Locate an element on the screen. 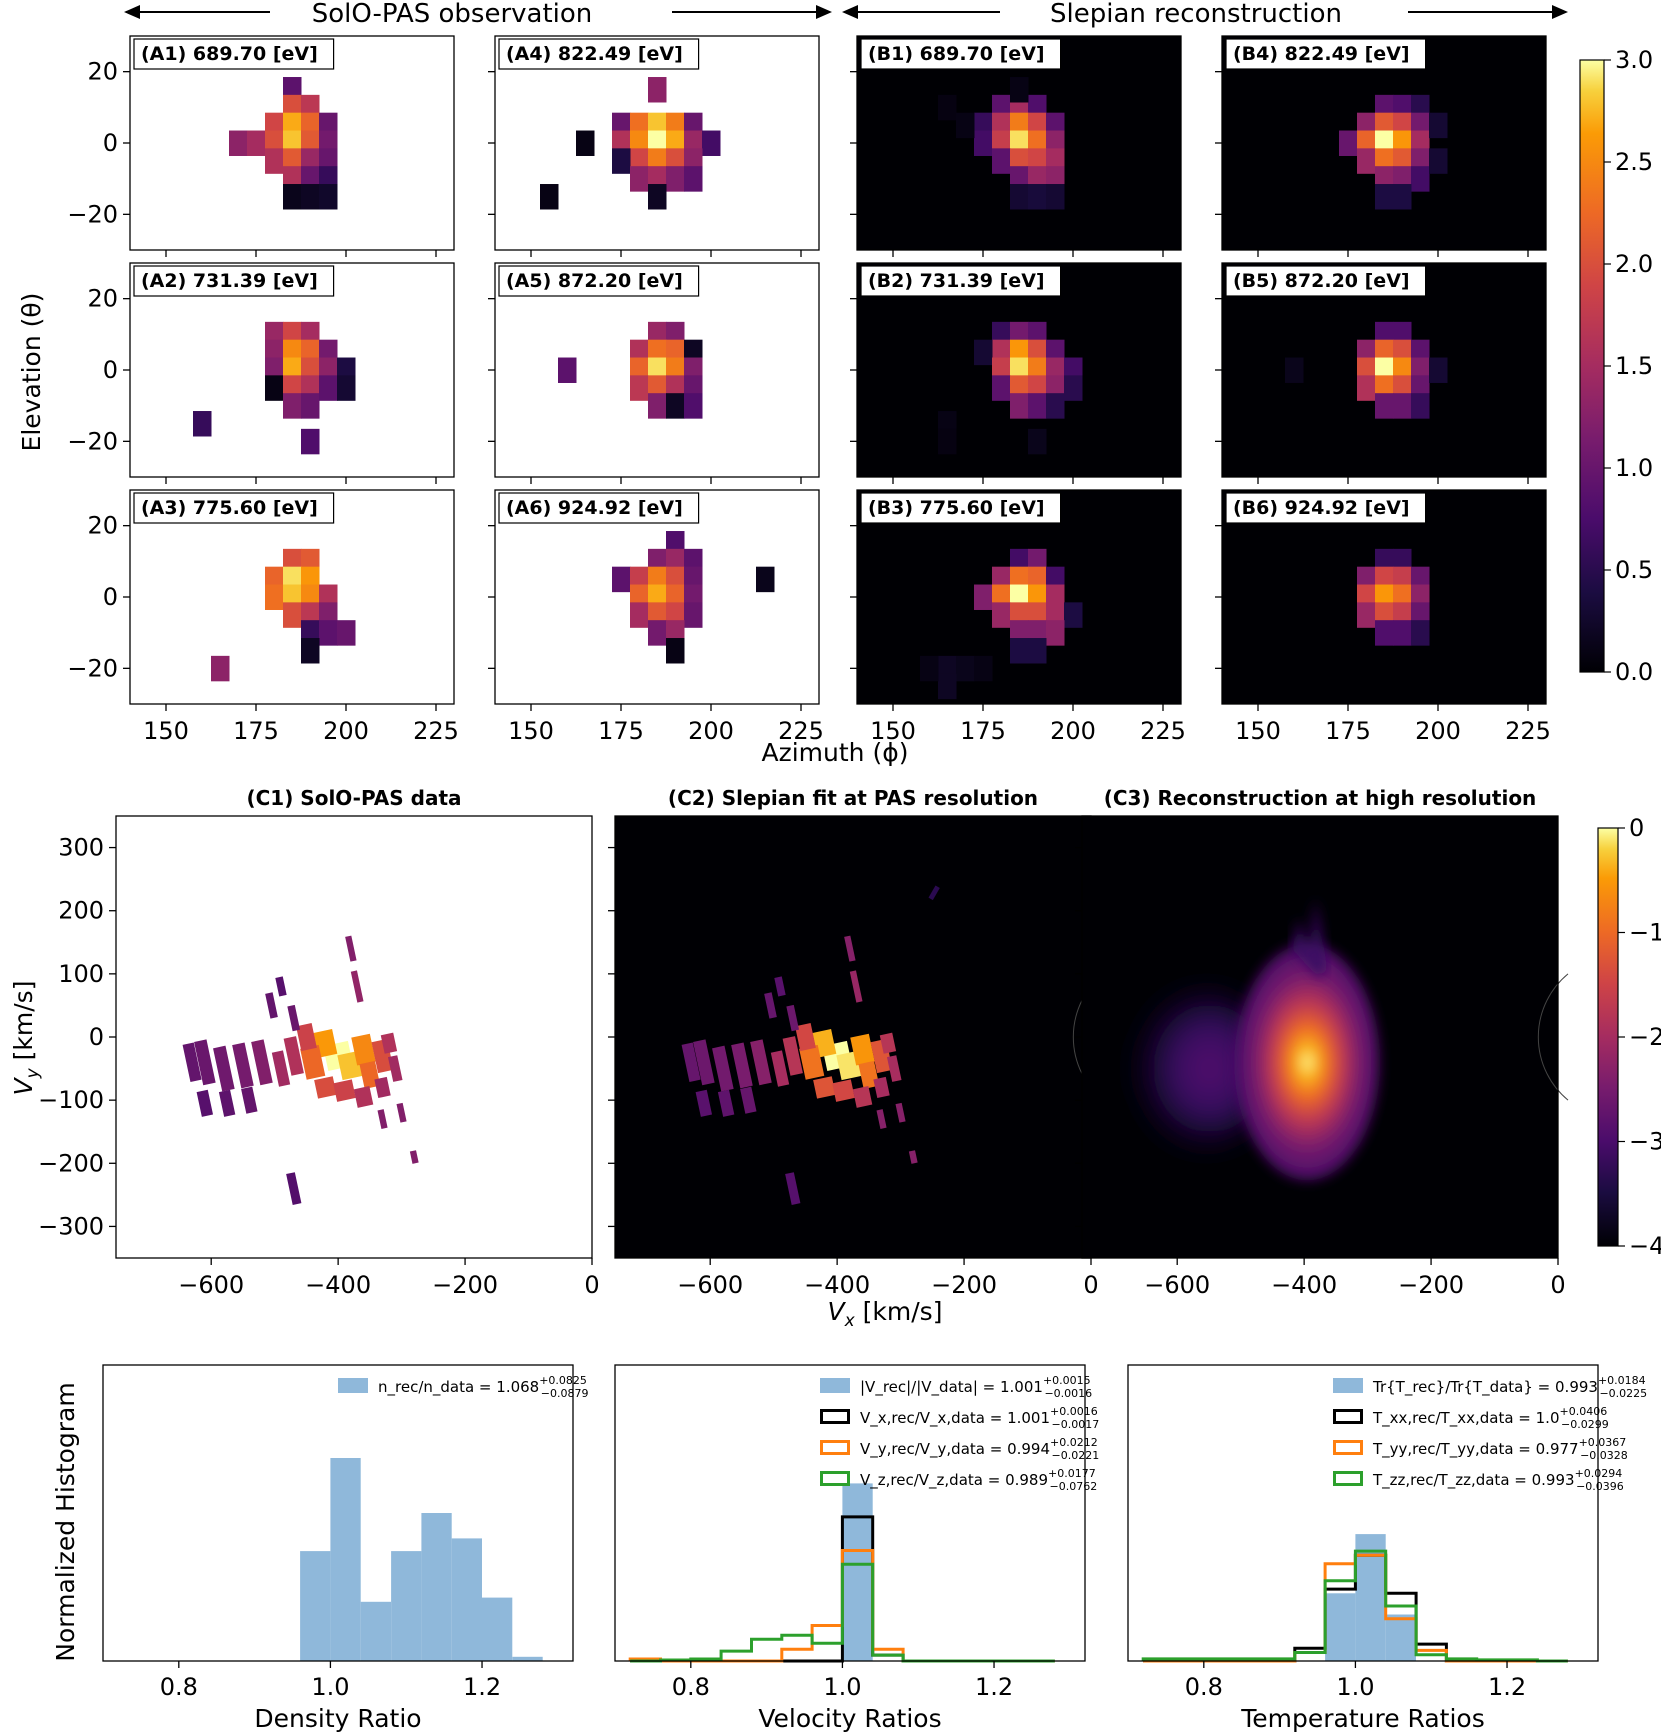 The width and height of the screenshot is (1661, 1736). colorbar-tick-label: 2.5 is located at coordinates (1634, 162).